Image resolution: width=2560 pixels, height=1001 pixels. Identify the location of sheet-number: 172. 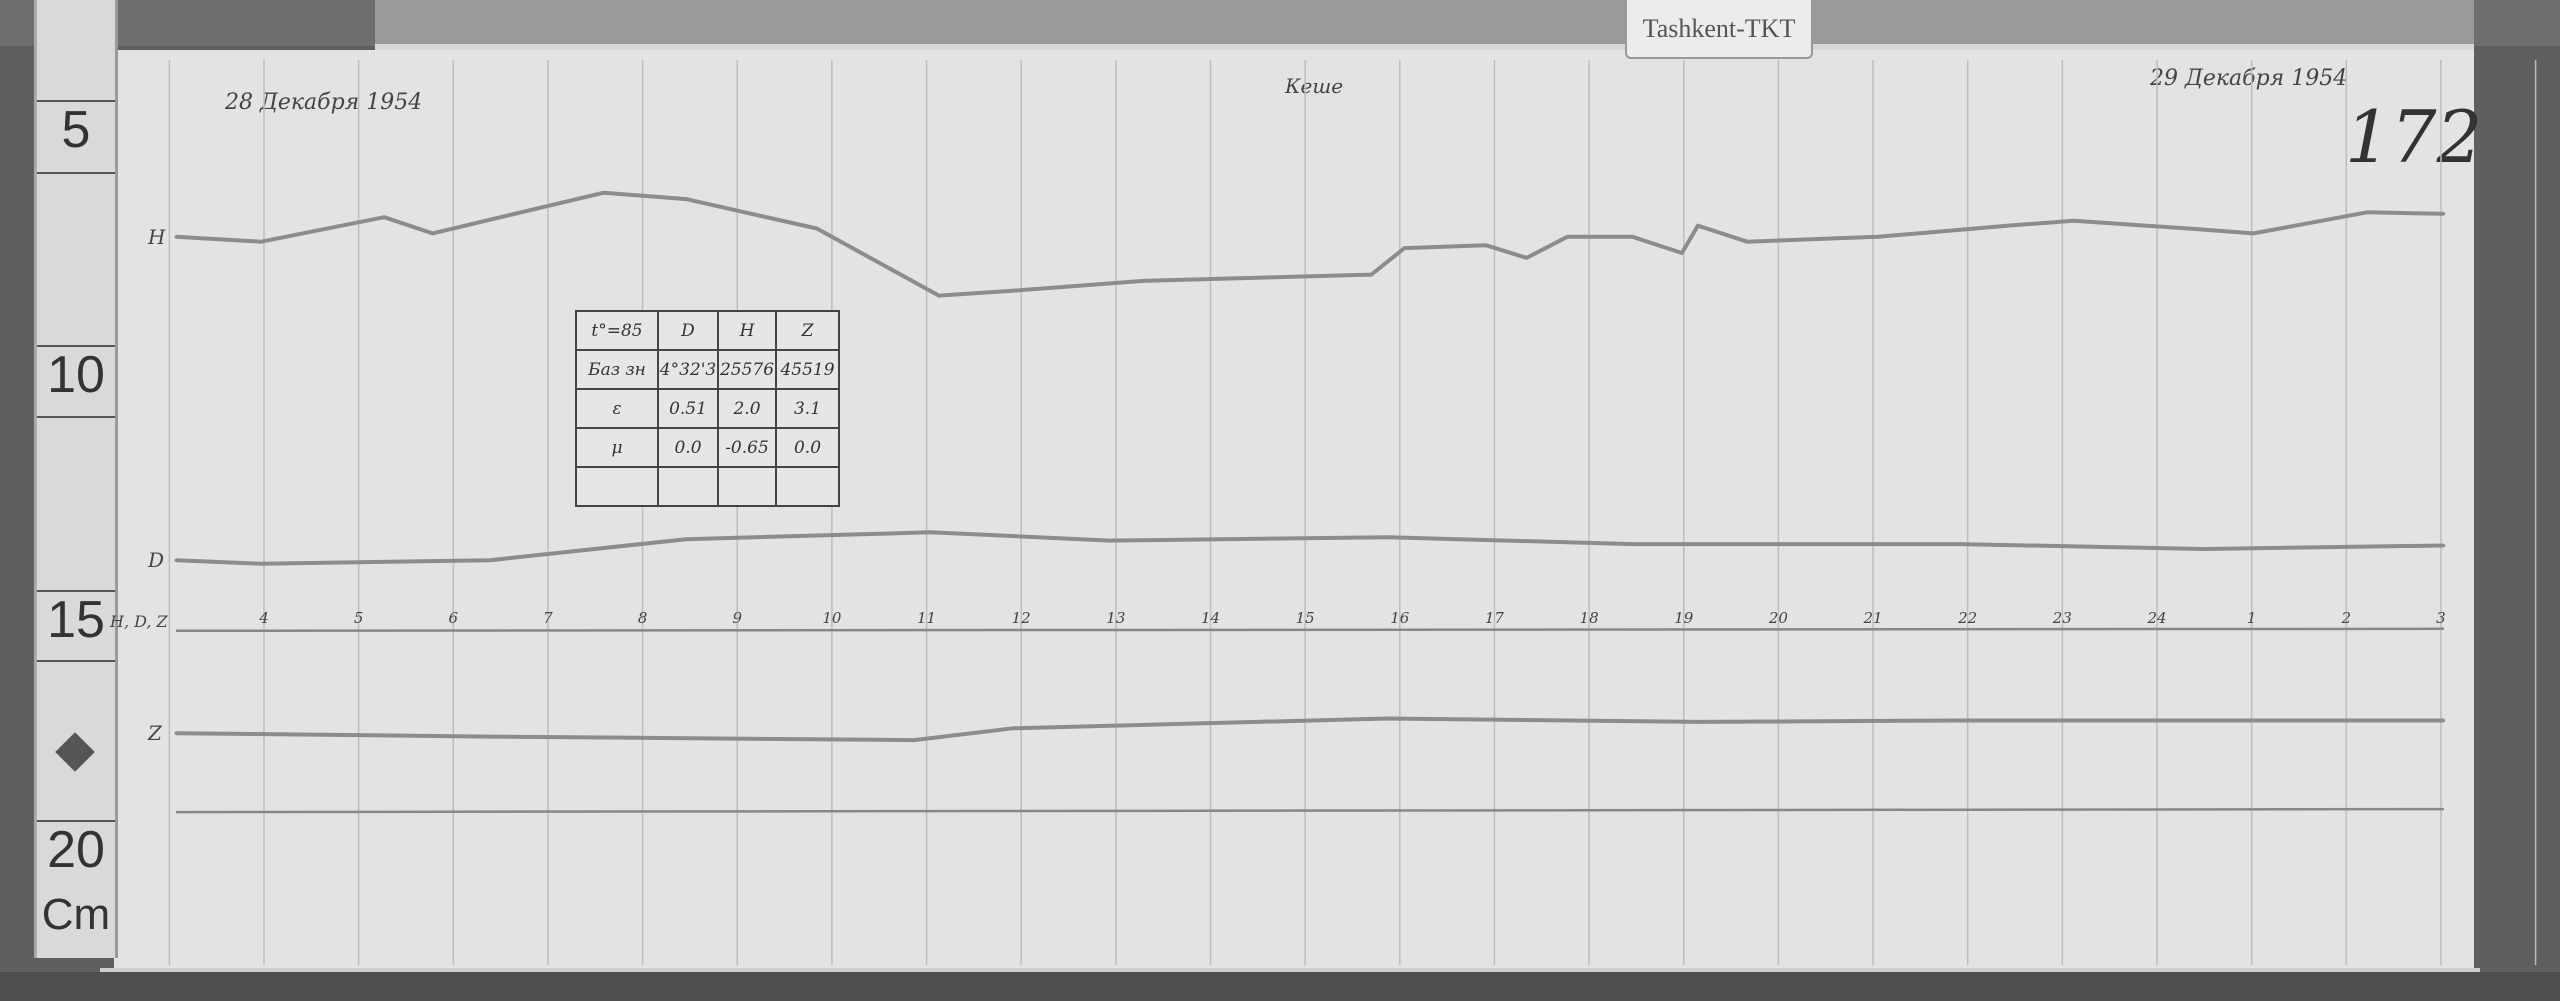
(2414, 137).